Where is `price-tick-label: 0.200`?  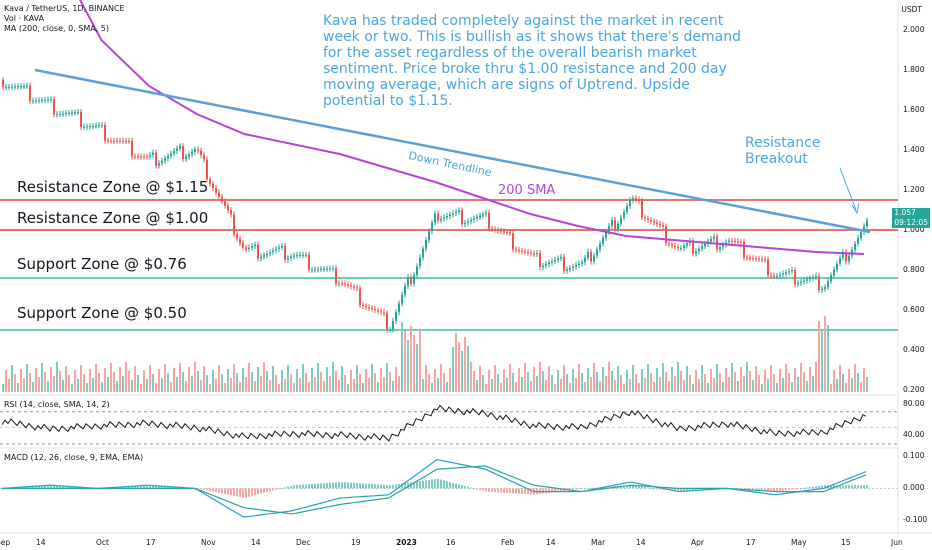 price-tick-label: 0.200 is located at coordinates (914, 389).